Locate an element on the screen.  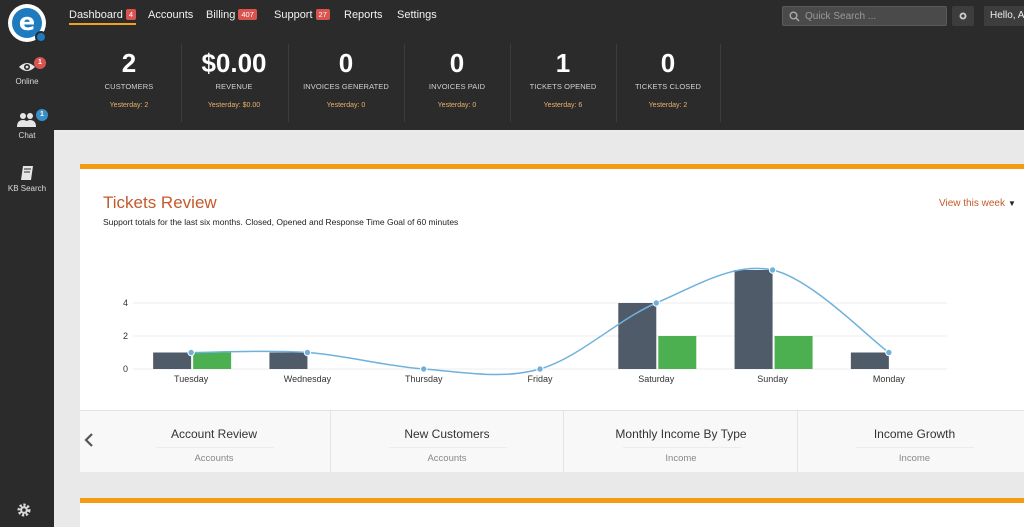
nav-badge: 407 is located at coordinates (247, 14).